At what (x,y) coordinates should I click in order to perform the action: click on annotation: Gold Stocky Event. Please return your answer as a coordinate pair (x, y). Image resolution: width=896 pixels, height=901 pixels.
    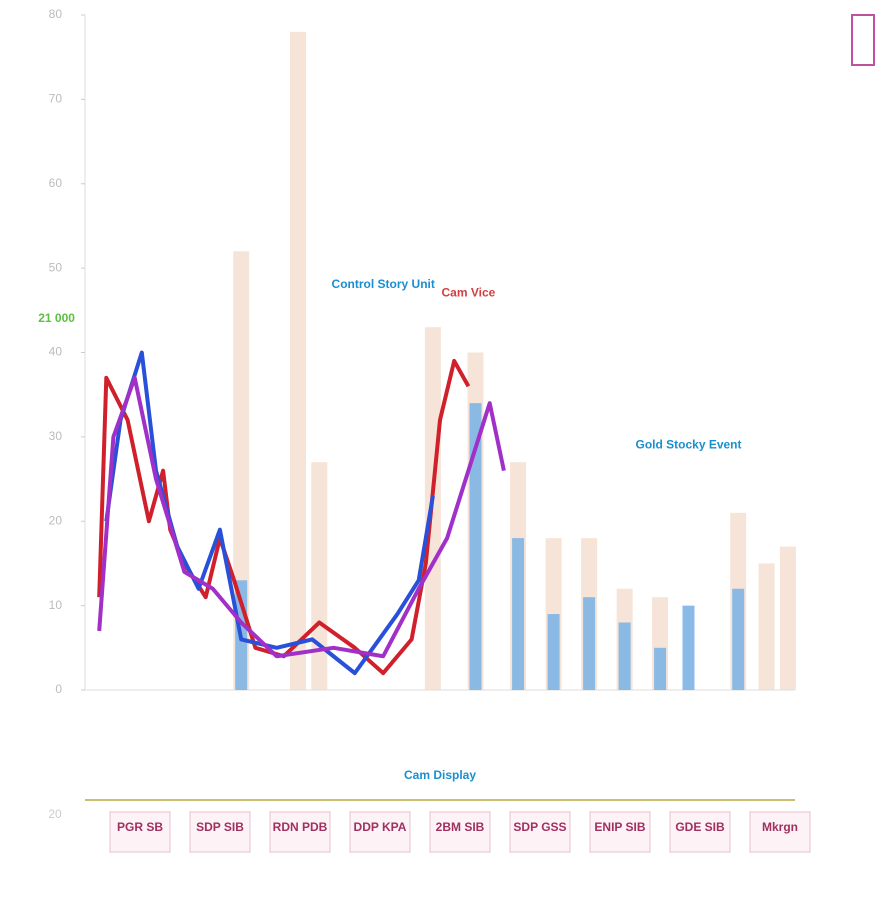
    Looking at the image, I should click on (688, 444).